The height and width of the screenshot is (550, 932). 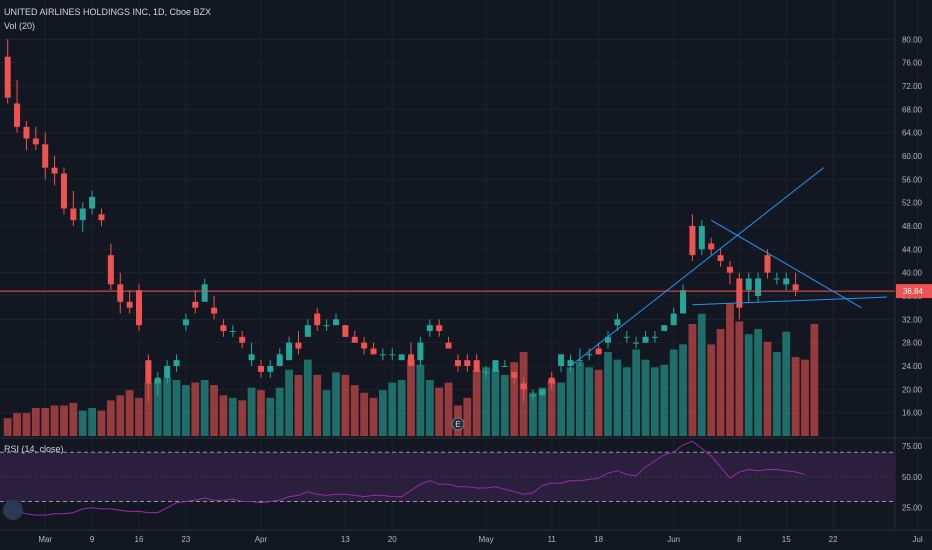 I want to click on rsi-pane, so click(x=447, y=478).